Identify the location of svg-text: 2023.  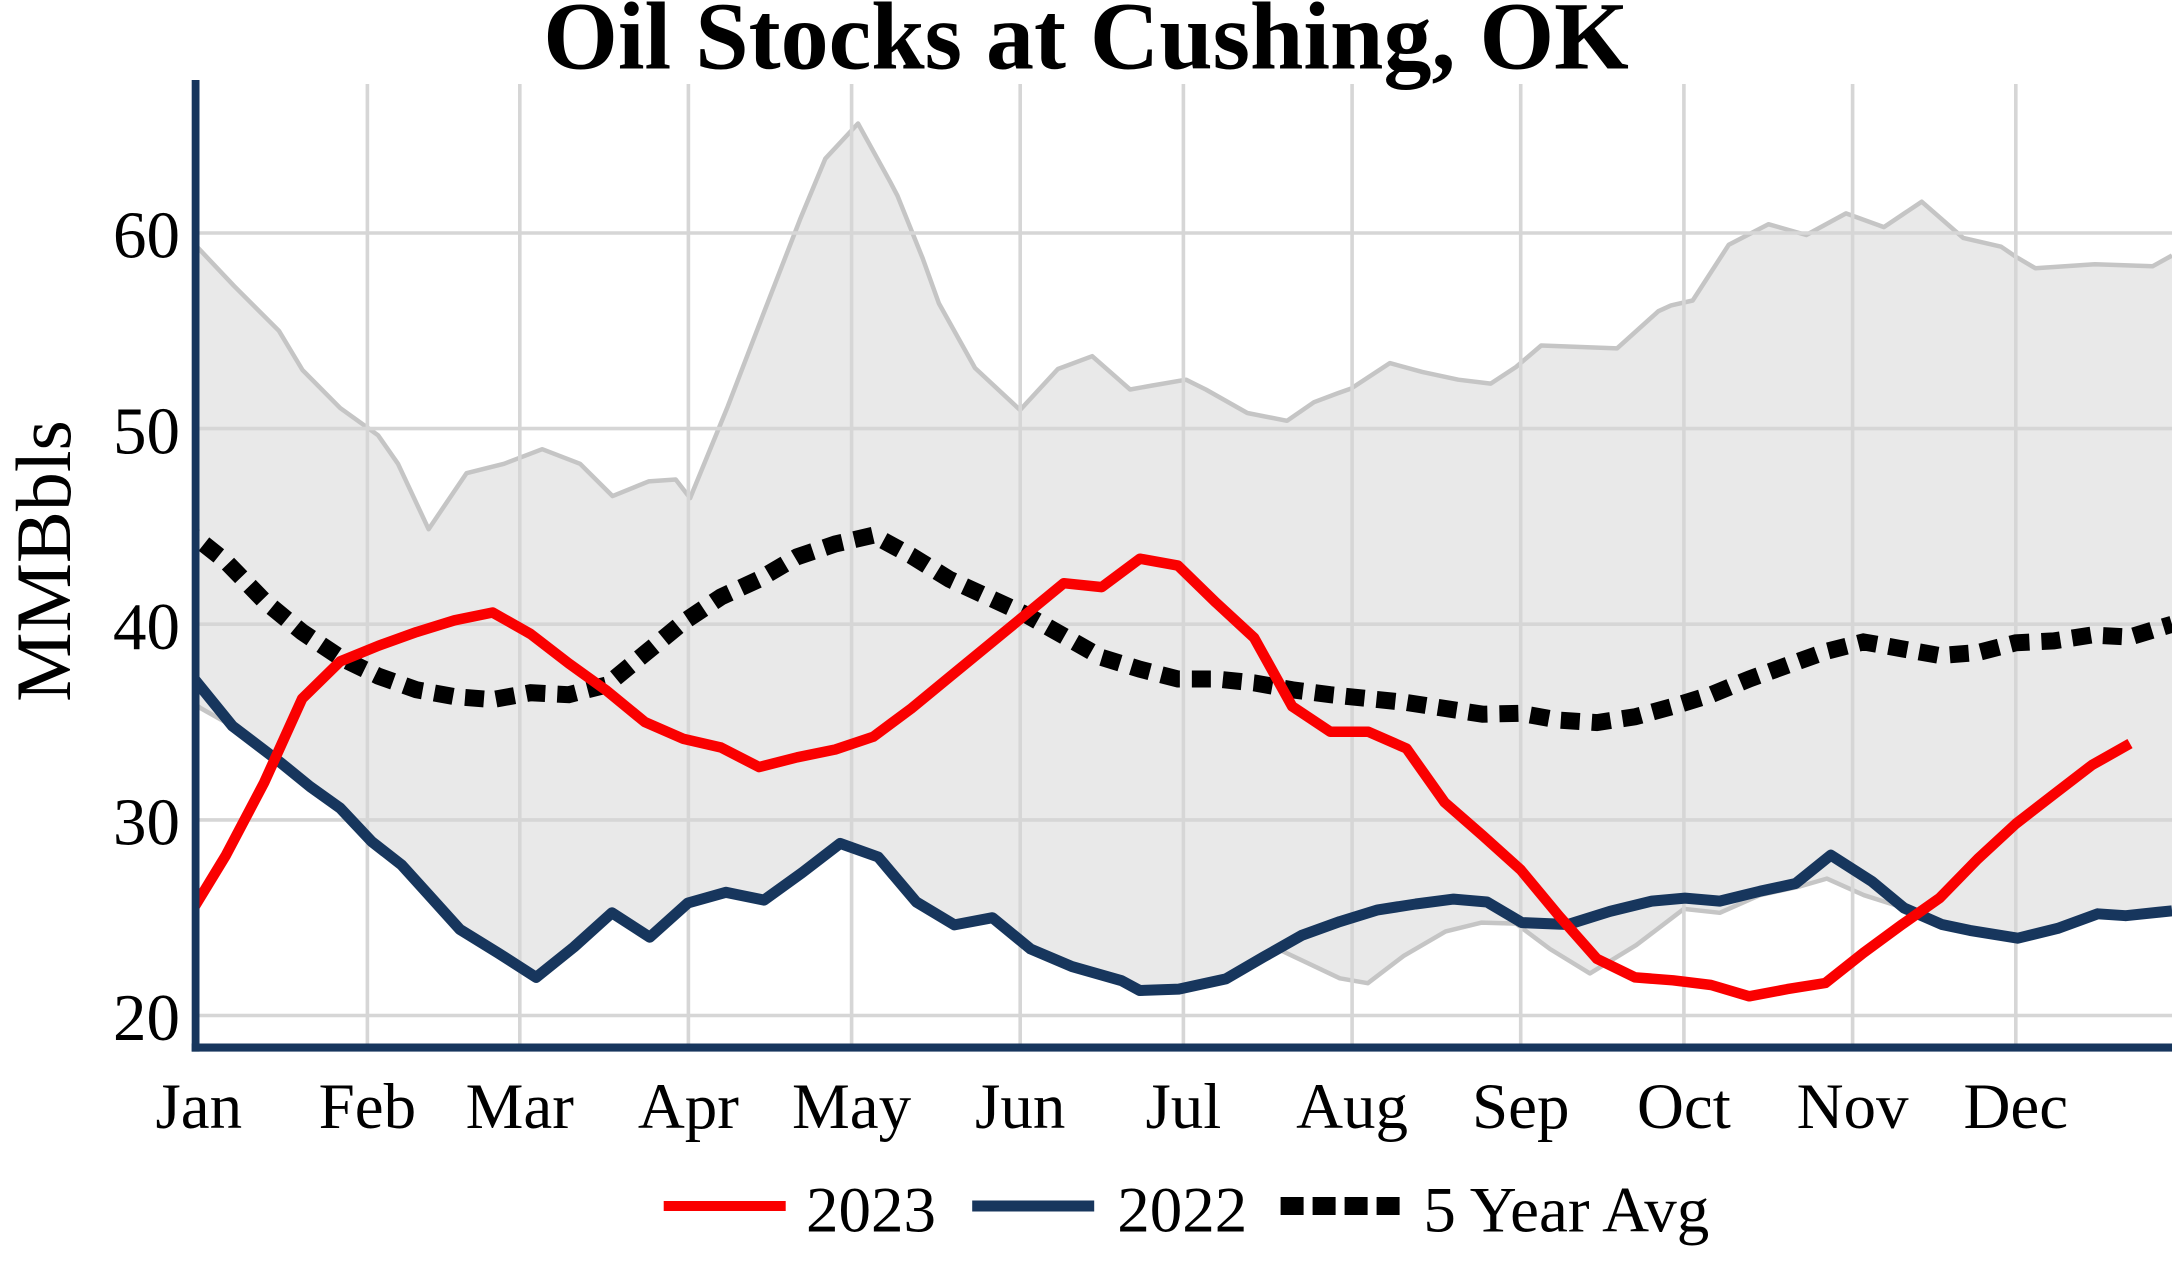
(871, 1210).